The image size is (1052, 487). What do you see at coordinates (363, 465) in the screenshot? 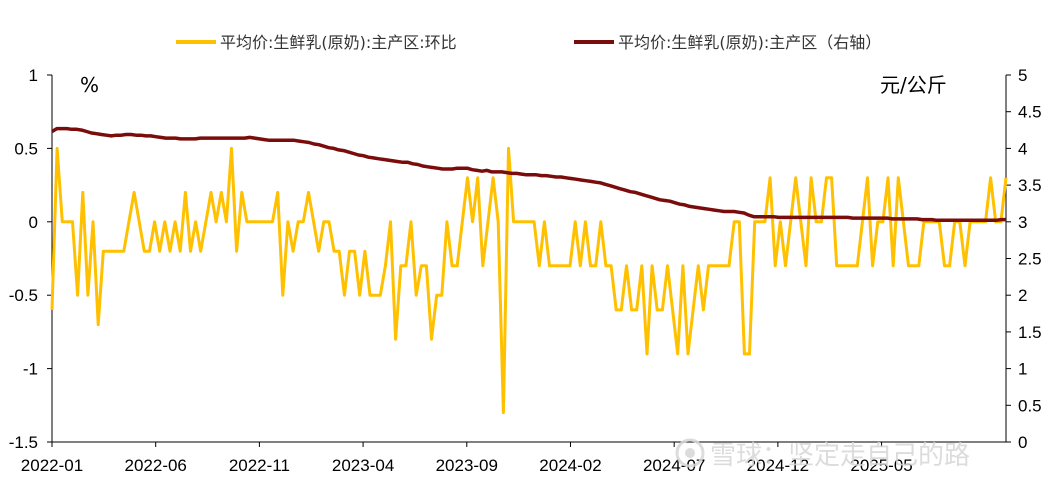
I see `x-tick-label: 2023-04` at bounding box center [363, 465].